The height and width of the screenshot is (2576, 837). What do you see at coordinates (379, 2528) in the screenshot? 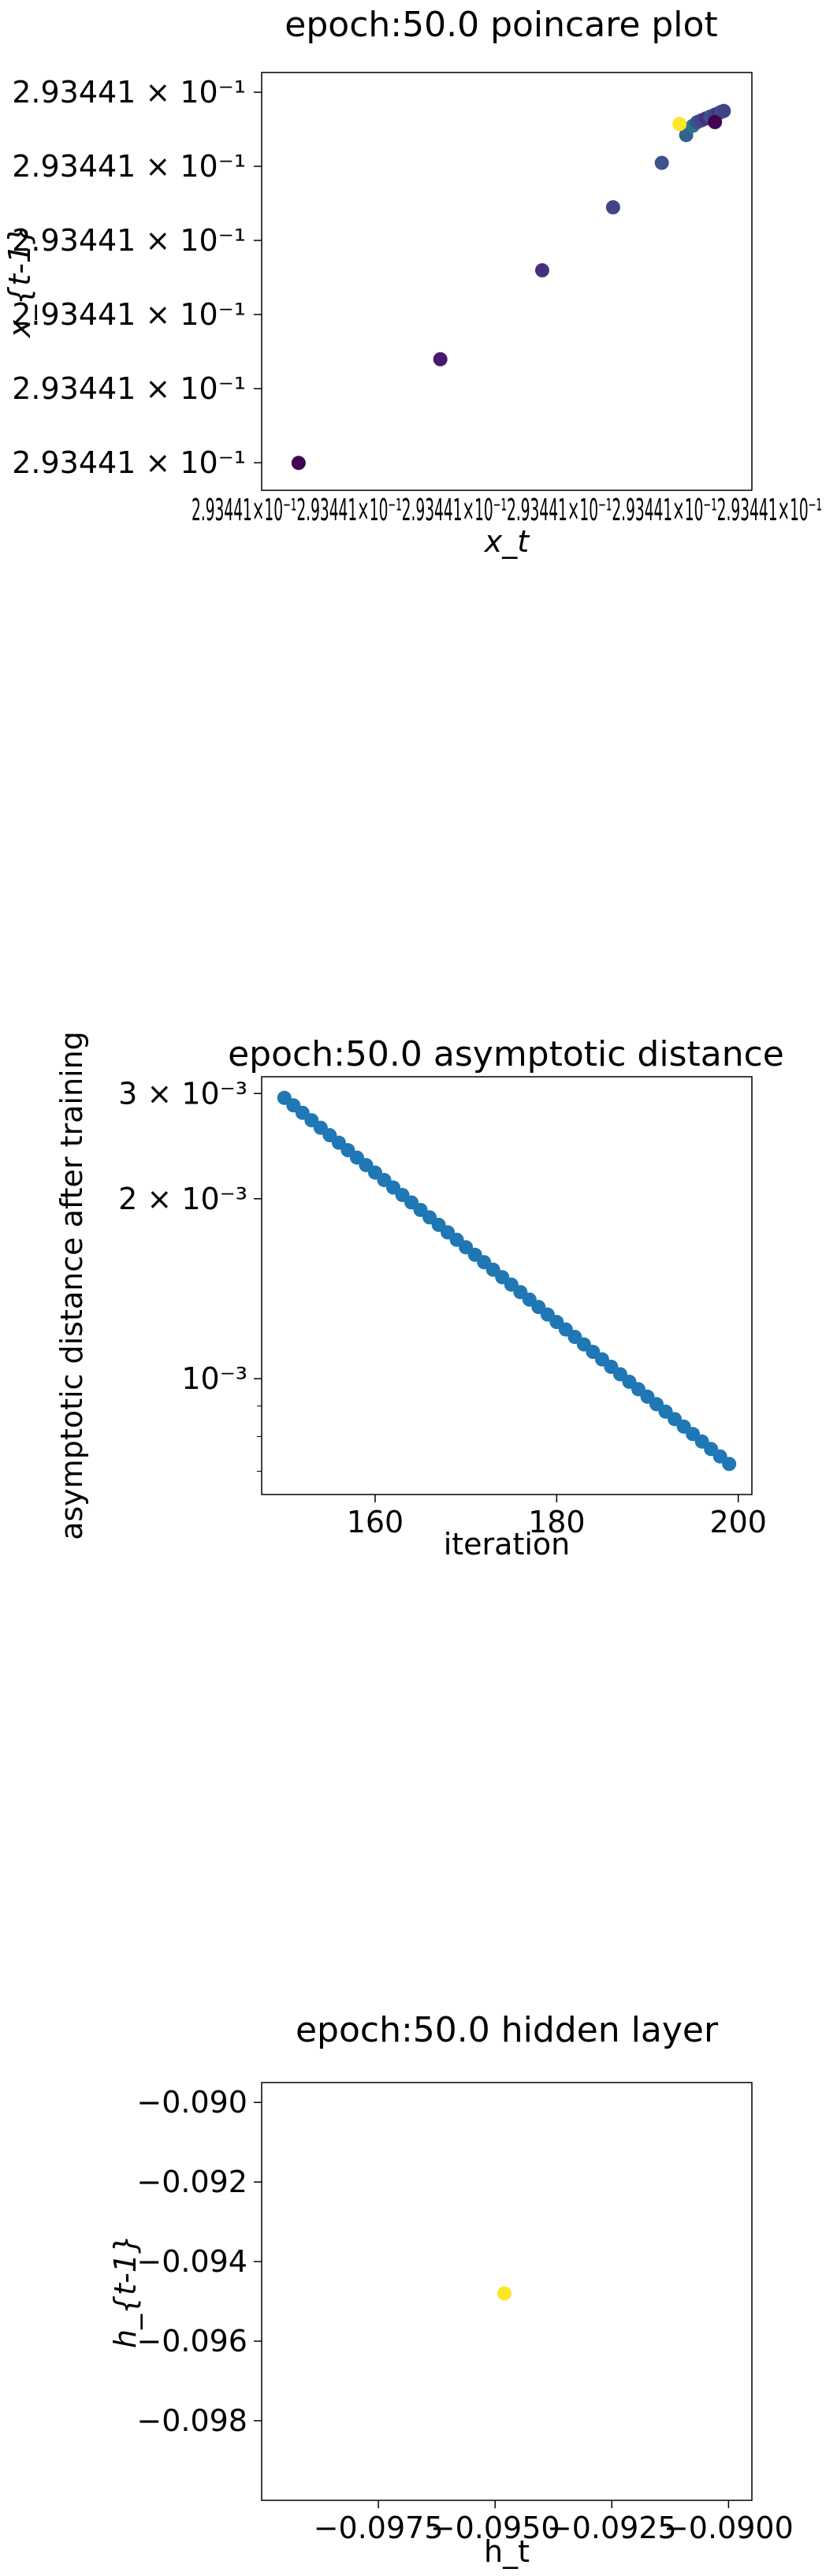
I see `hidden-xtick-label: −0.0975` at bounding box center [379, 2528].